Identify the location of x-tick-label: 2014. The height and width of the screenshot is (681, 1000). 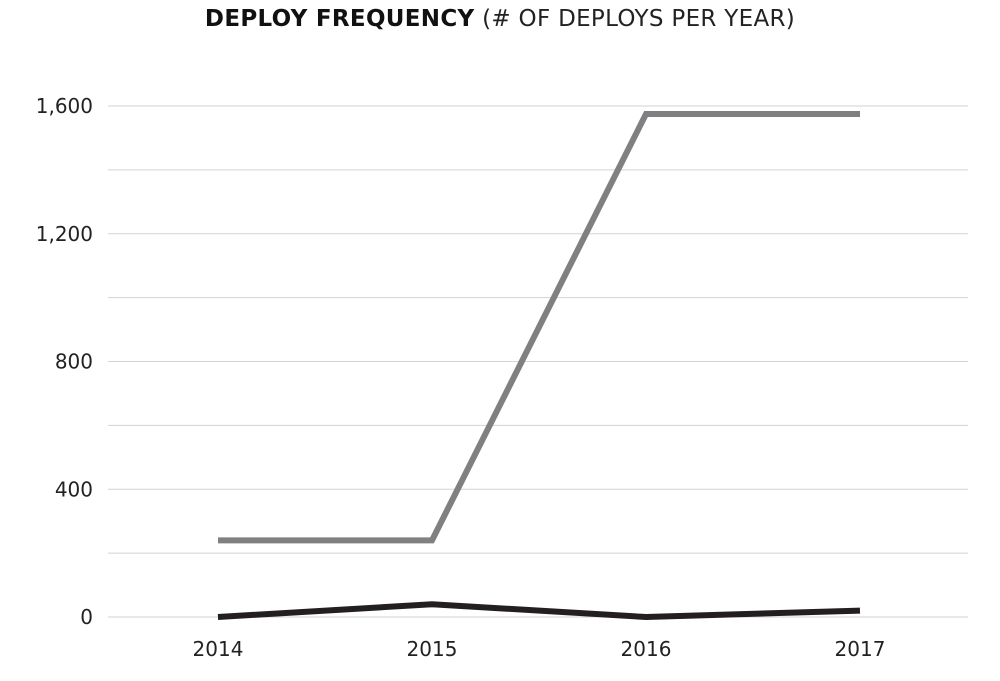
(218, 649).